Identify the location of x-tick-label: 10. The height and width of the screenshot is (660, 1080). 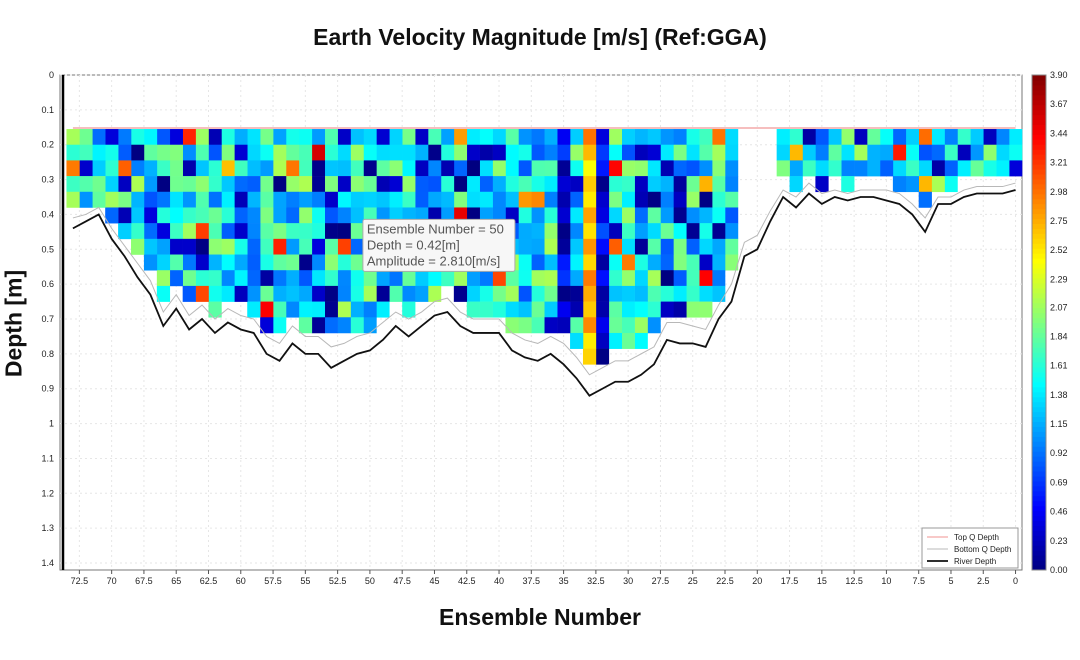
(886, 581).